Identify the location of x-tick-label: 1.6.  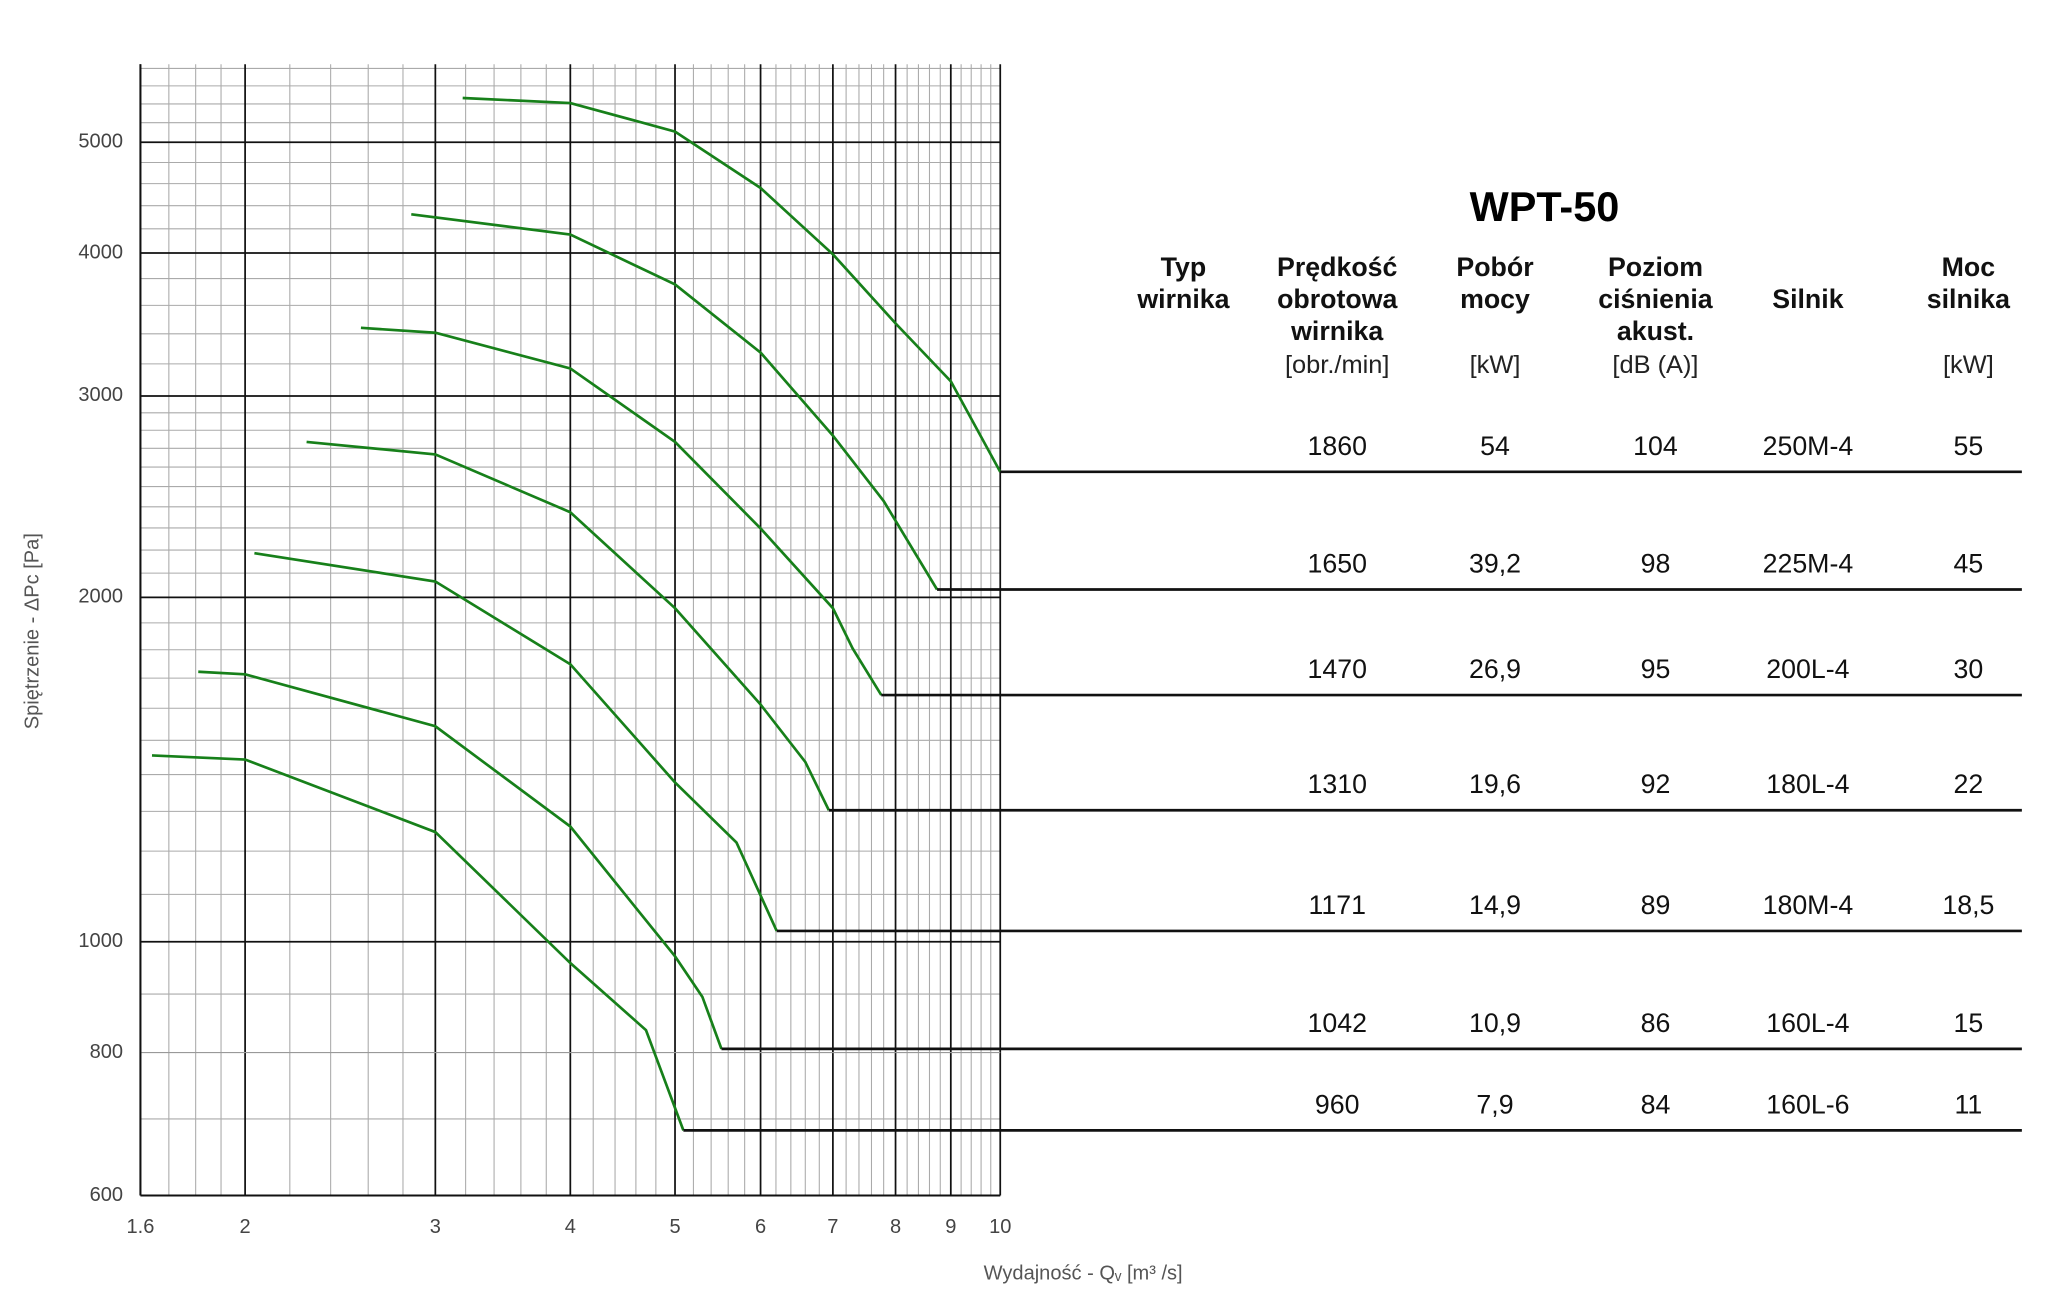
(140, 1227).